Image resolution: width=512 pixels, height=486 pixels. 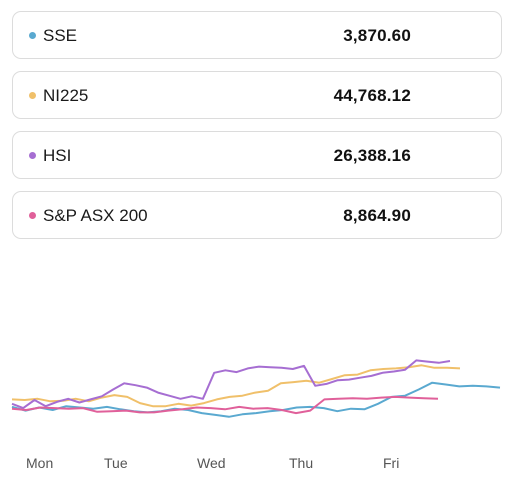 What do you see at coordinates (377, 35) in the screenshot?
I see `index-value: 3,870.60` at bounding box center [377, 35].